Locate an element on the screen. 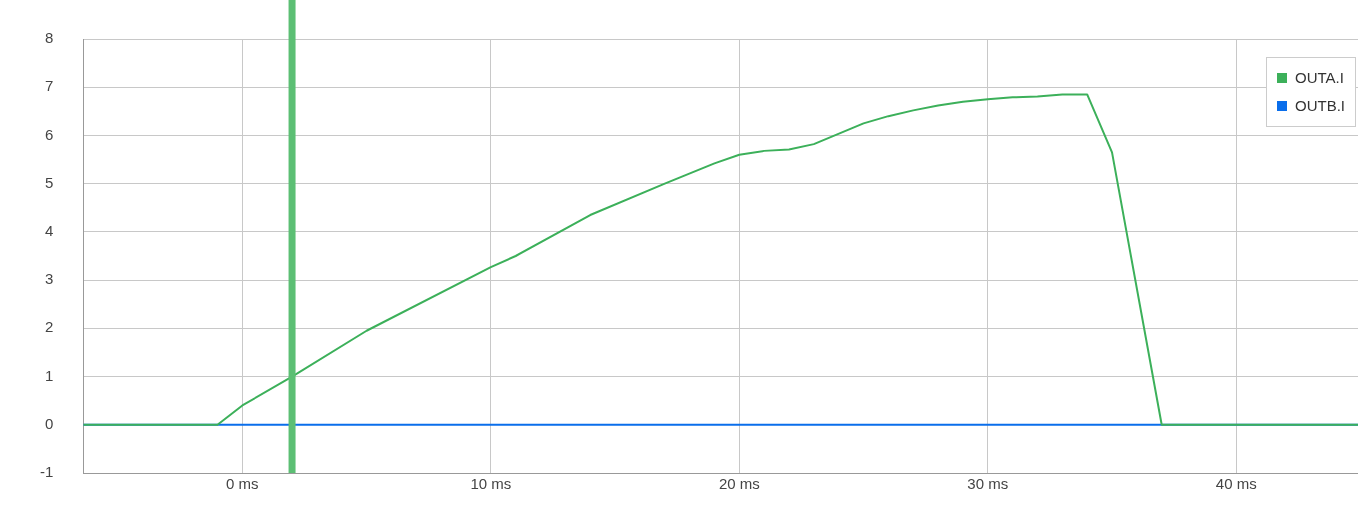 Image resolution: width=1358 pixels, height=512 pixels. x-tick-label: 20 ms is located at coordinates (739, 484).